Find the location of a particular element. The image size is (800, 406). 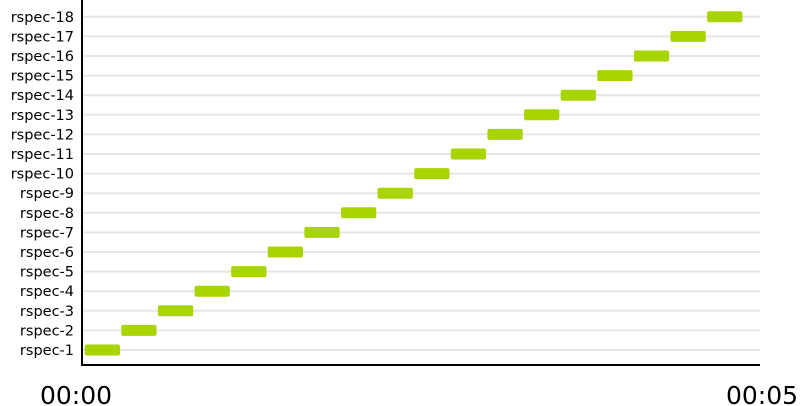

row-label: rspec-14 is located at coordinates (42, 96).